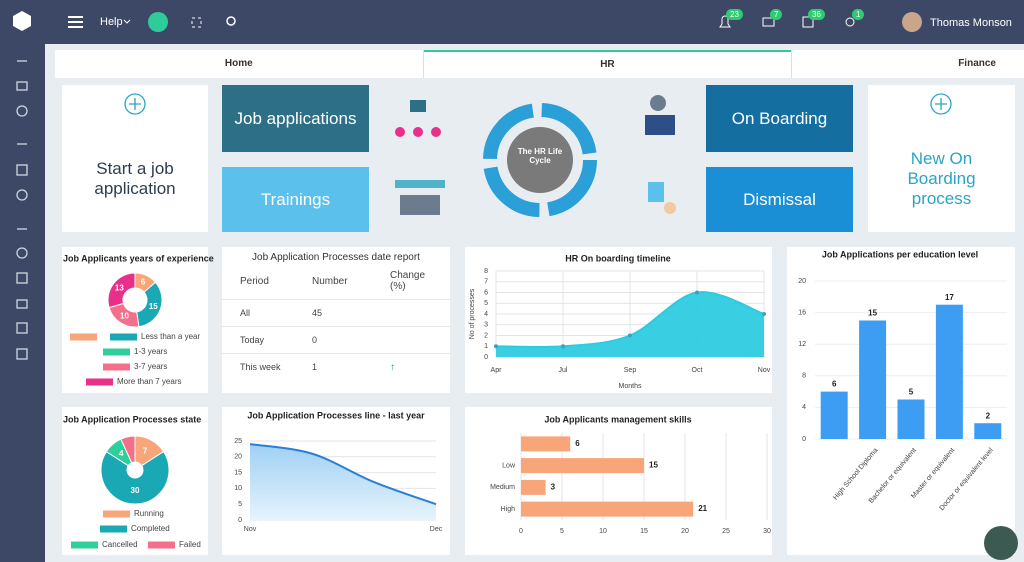 The image size is (1024, 562). Describe the element at coordinates (260, 367) in the screenshot. I see `cell: This week` at that location.